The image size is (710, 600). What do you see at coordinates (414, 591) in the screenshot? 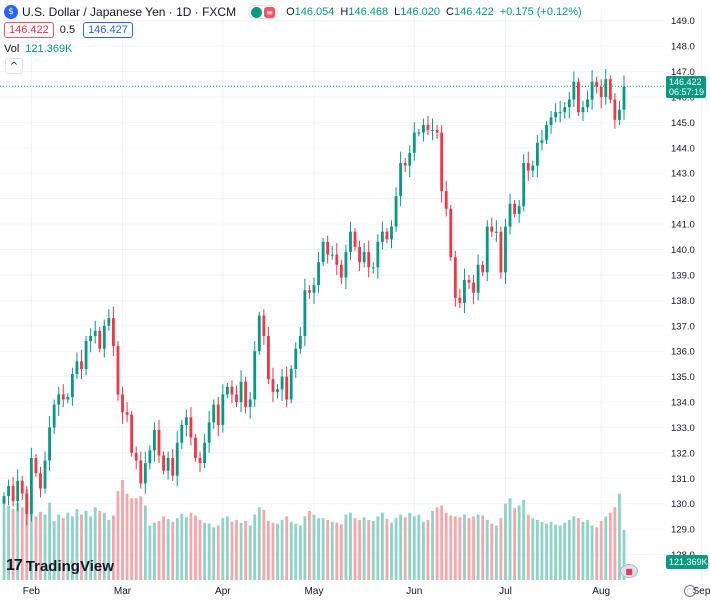
I see `time-tick-label: Jun` at bounding box center [414, 591].